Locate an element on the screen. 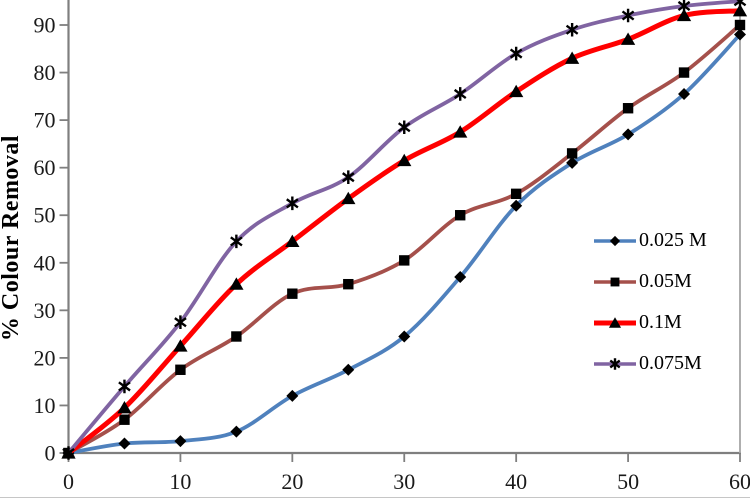  x-tick-label: 10 is located at coordinates (180, 481).